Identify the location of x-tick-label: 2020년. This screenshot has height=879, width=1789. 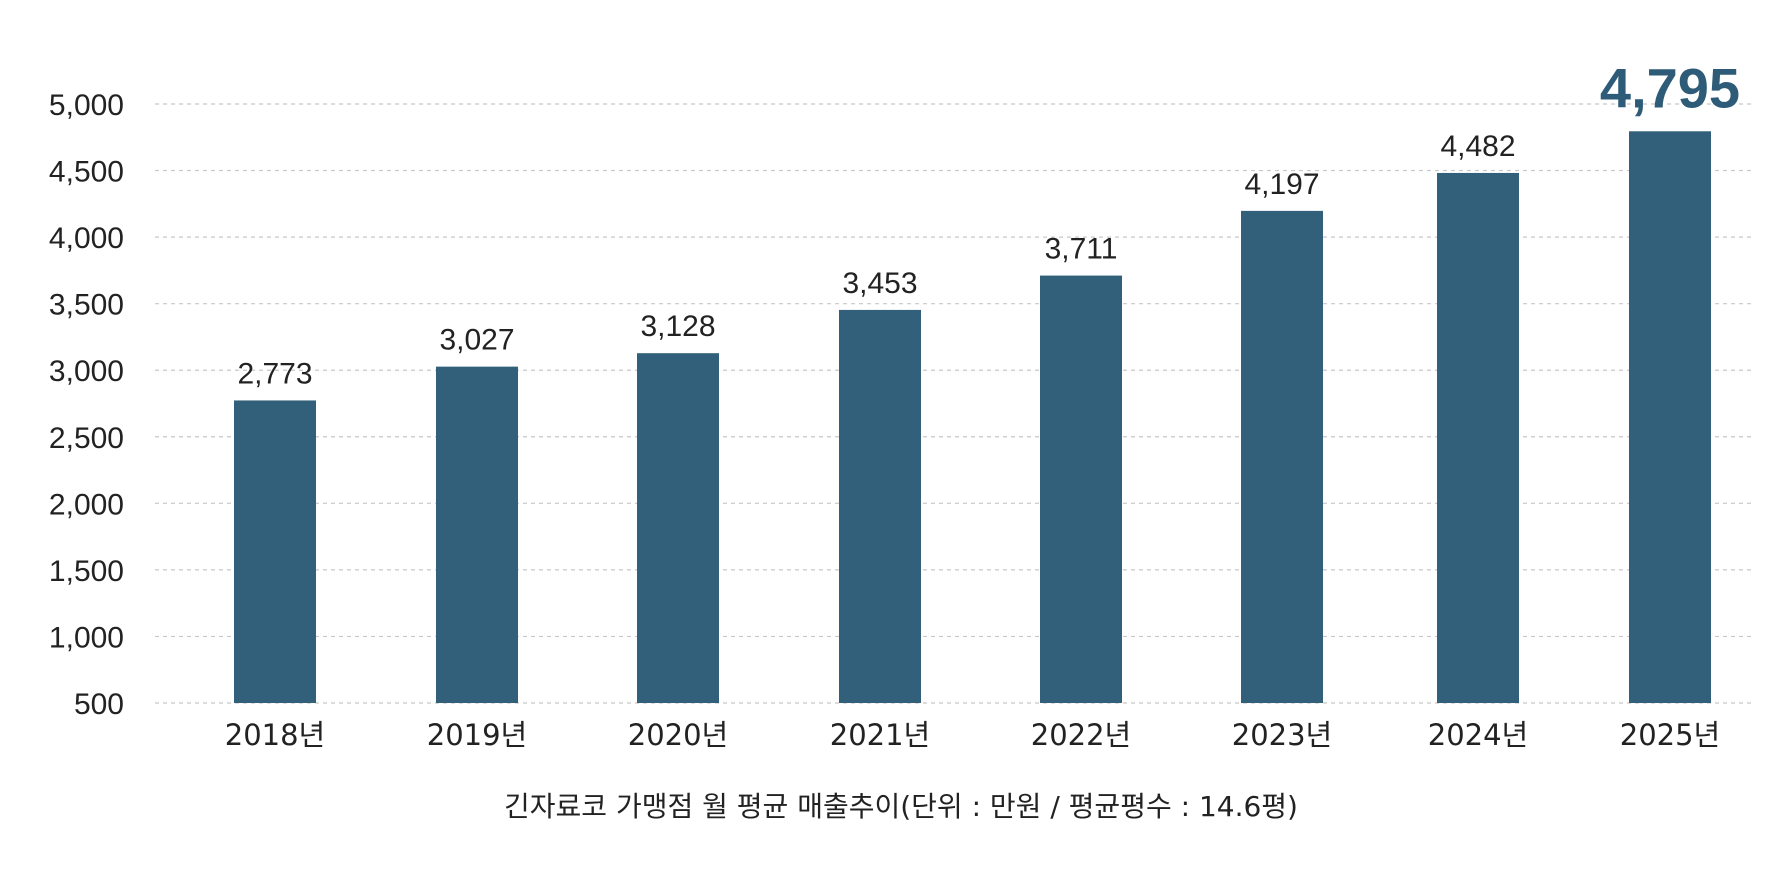
(678, 735).